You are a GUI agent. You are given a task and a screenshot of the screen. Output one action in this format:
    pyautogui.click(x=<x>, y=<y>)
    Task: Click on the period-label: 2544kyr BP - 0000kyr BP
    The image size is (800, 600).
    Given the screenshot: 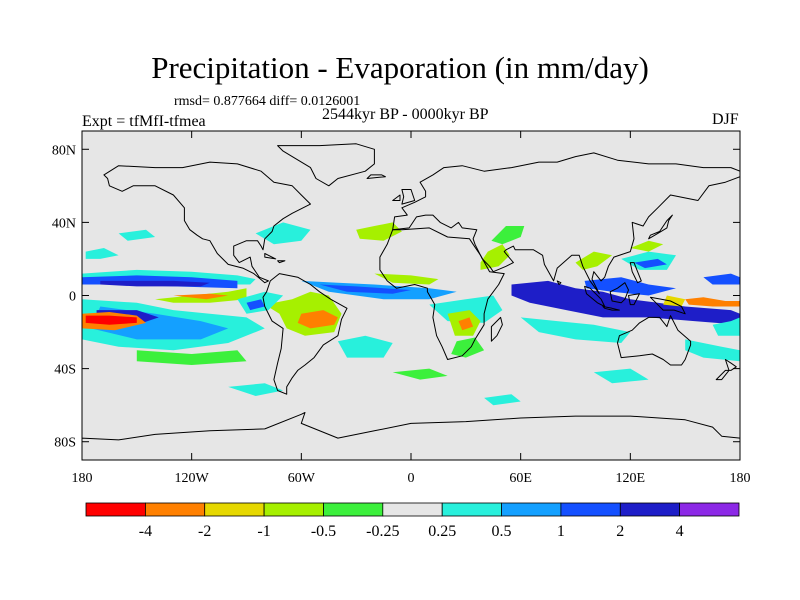 What is the action you would take?
    pyautogui.click(x=405, y=114)
    